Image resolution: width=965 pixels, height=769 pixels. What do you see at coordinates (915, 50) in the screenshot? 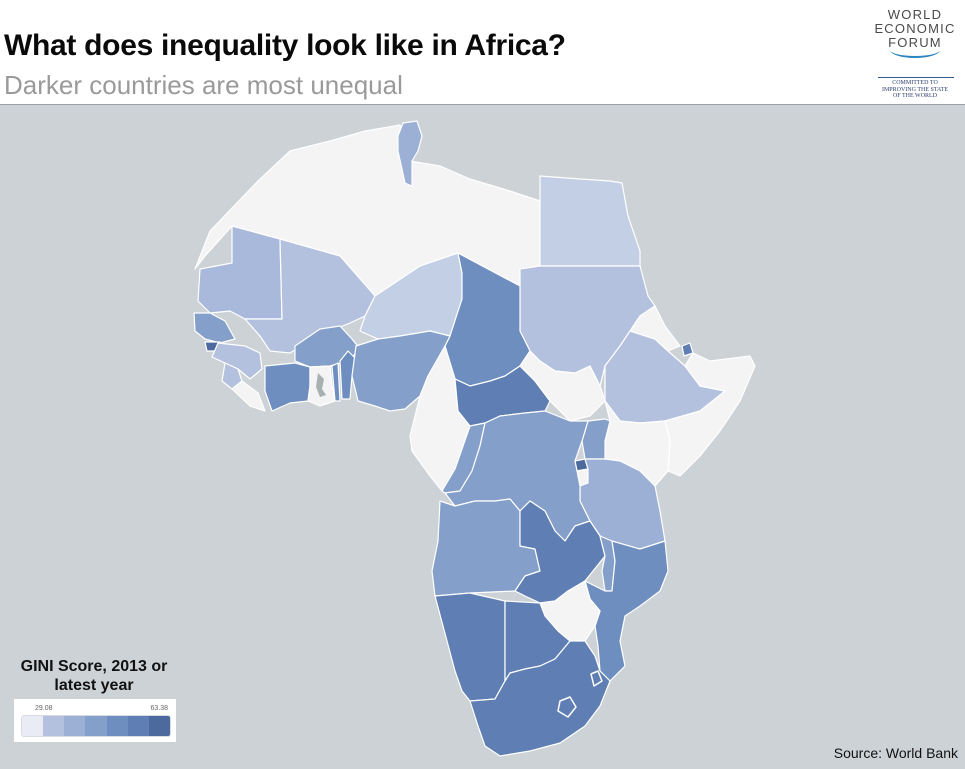
I see `logo-arc-icon` at bounding box center [915, 50].